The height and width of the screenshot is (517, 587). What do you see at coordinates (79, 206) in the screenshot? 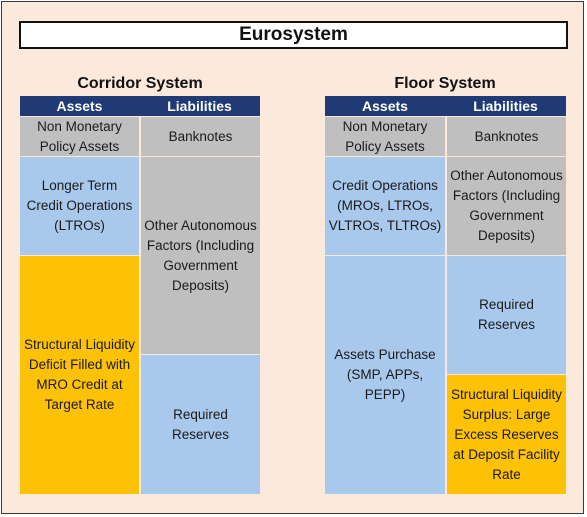
I see `corridor-asset-ltros: Longer Term Credit Operations (LTROs)` at bounding box center [79, 206].